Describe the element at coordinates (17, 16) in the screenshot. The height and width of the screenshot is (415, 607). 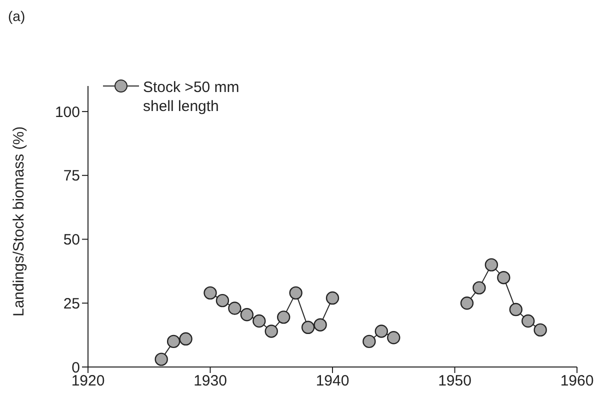
I see `chart-title: (a)` at that location.